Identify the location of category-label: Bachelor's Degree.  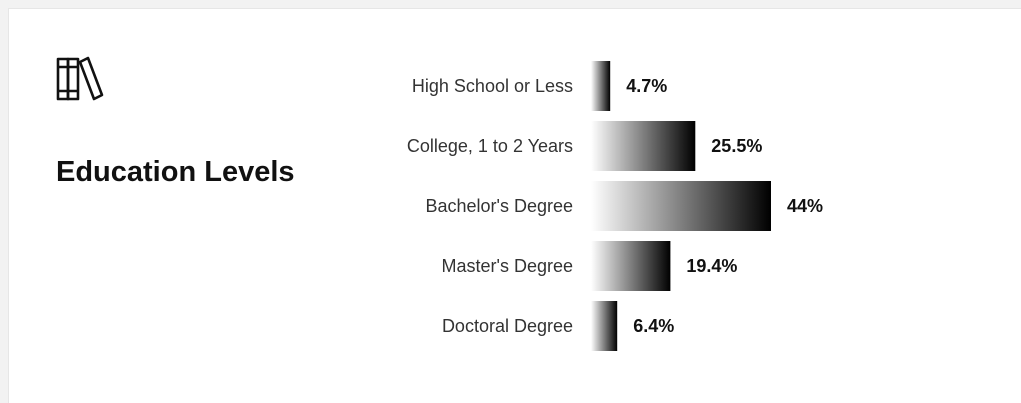
(499, 206).